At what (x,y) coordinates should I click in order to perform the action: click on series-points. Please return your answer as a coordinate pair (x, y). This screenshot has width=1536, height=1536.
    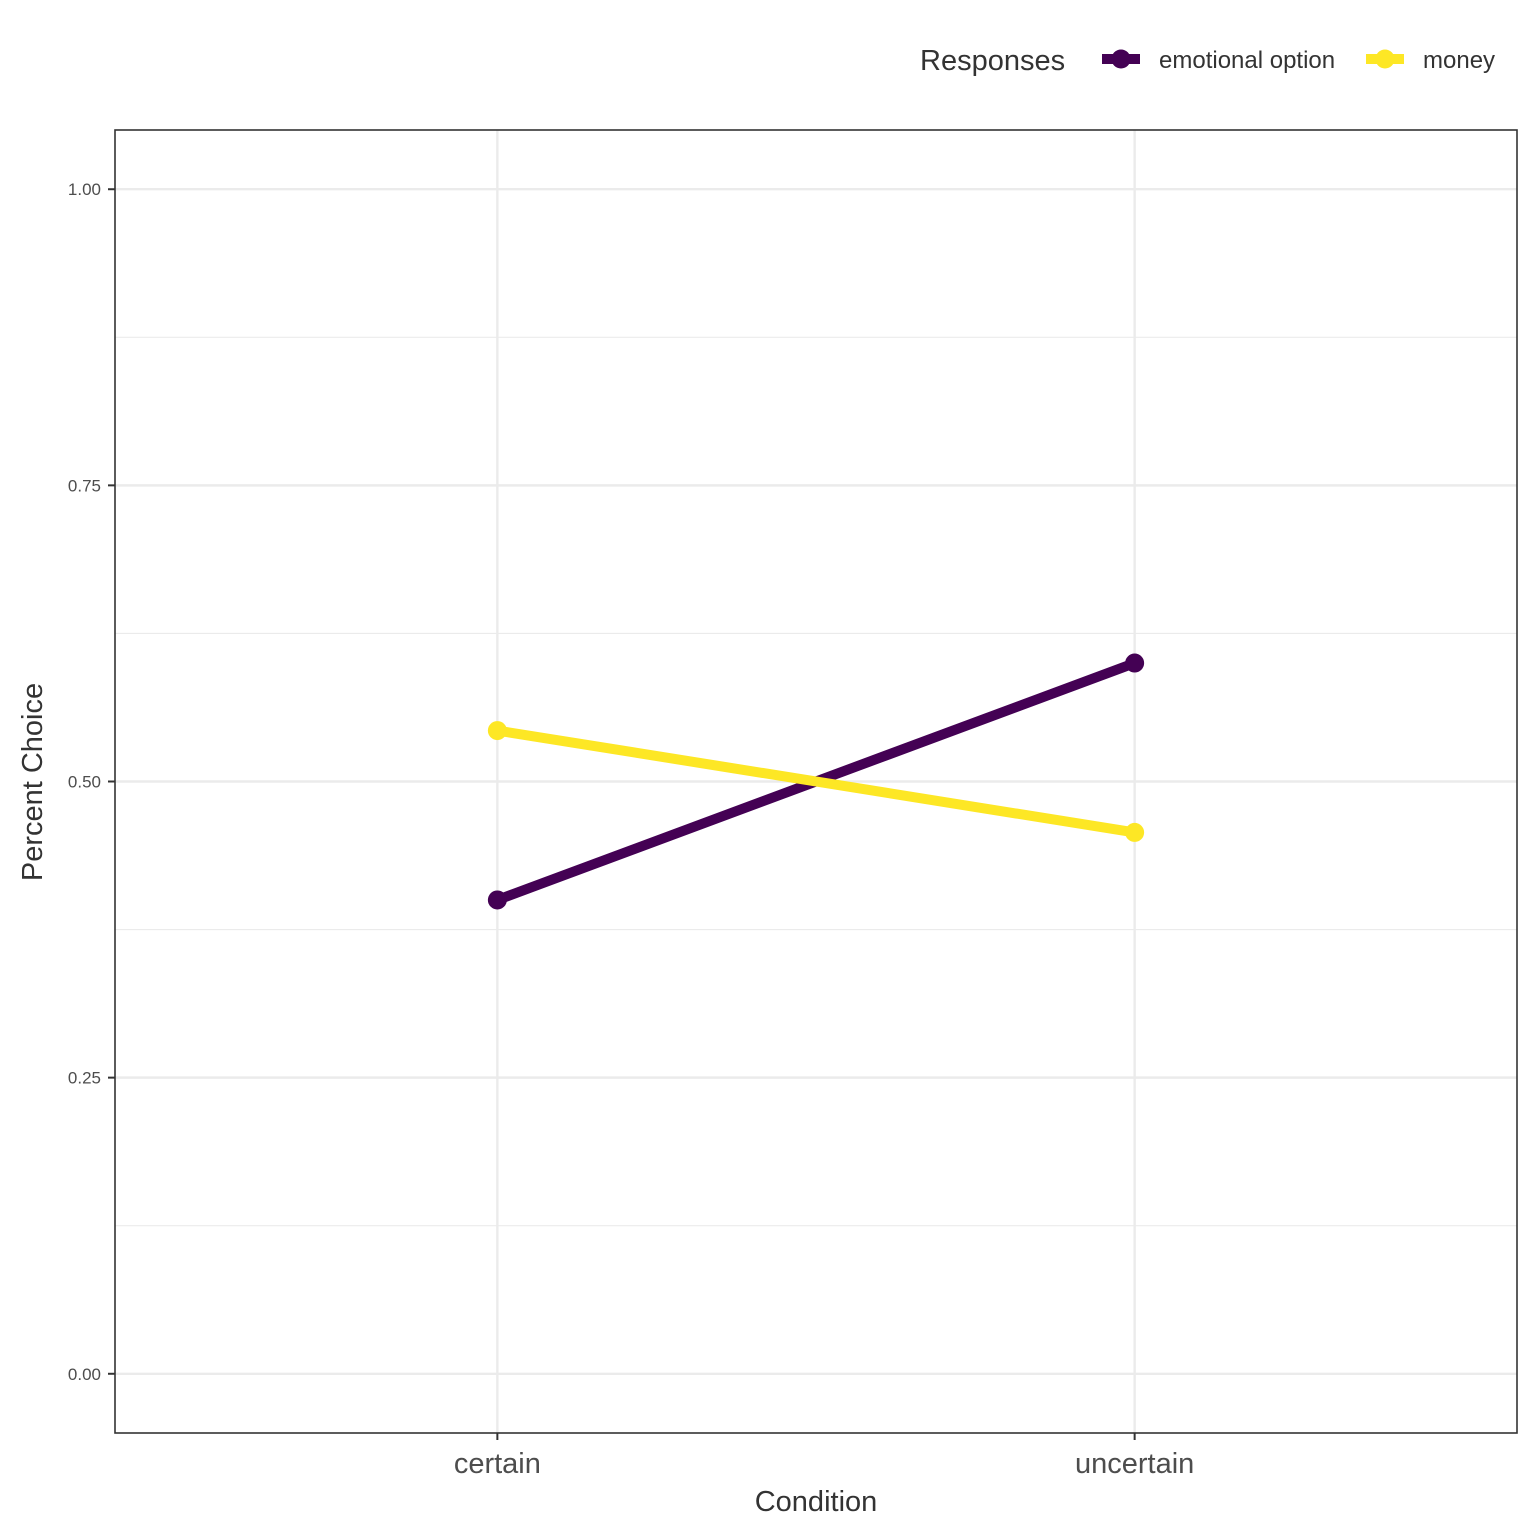
    Looking at the image, I should click on (816, 781).